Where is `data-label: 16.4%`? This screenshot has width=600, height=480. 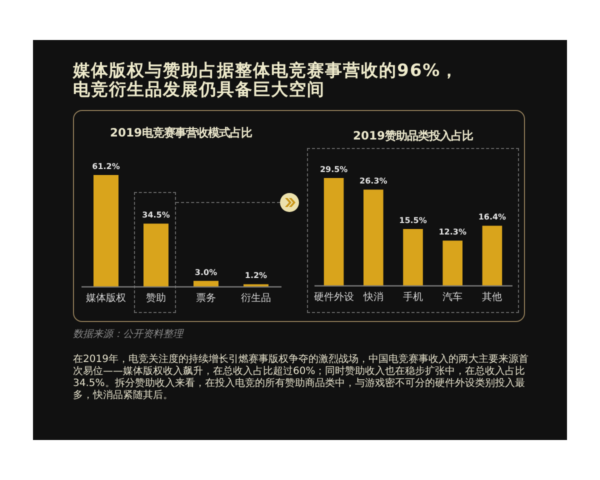
data-label: 16.4% is located at coordinates (492, 217).